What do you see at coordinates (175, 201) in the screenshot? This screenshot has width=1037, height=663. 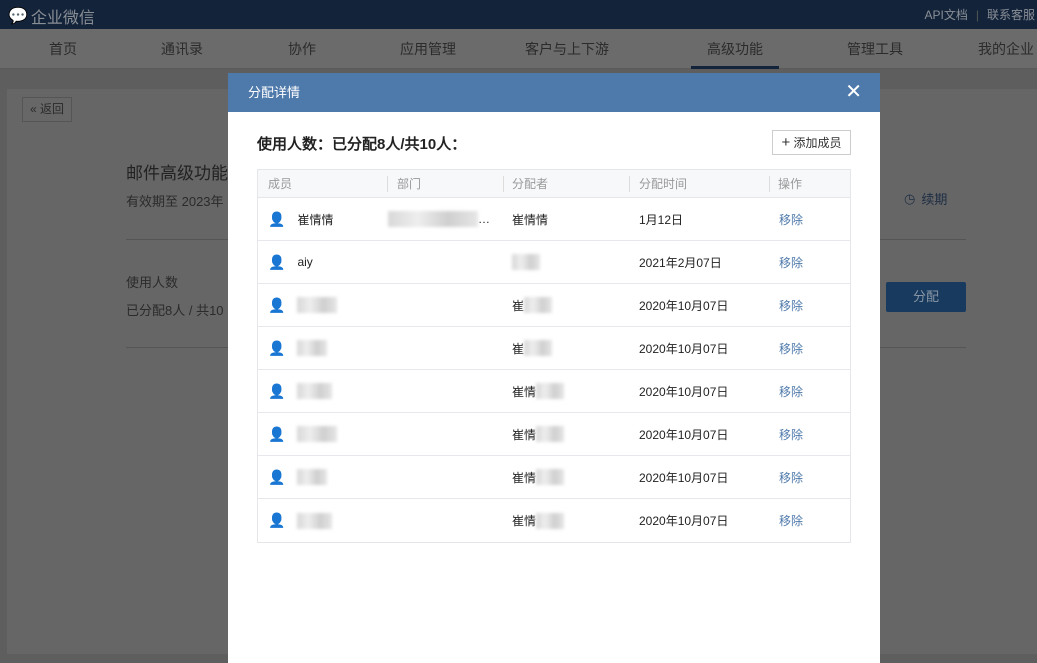 I see `validity: 有效期至 2023年` at bounding box center [175, 201].